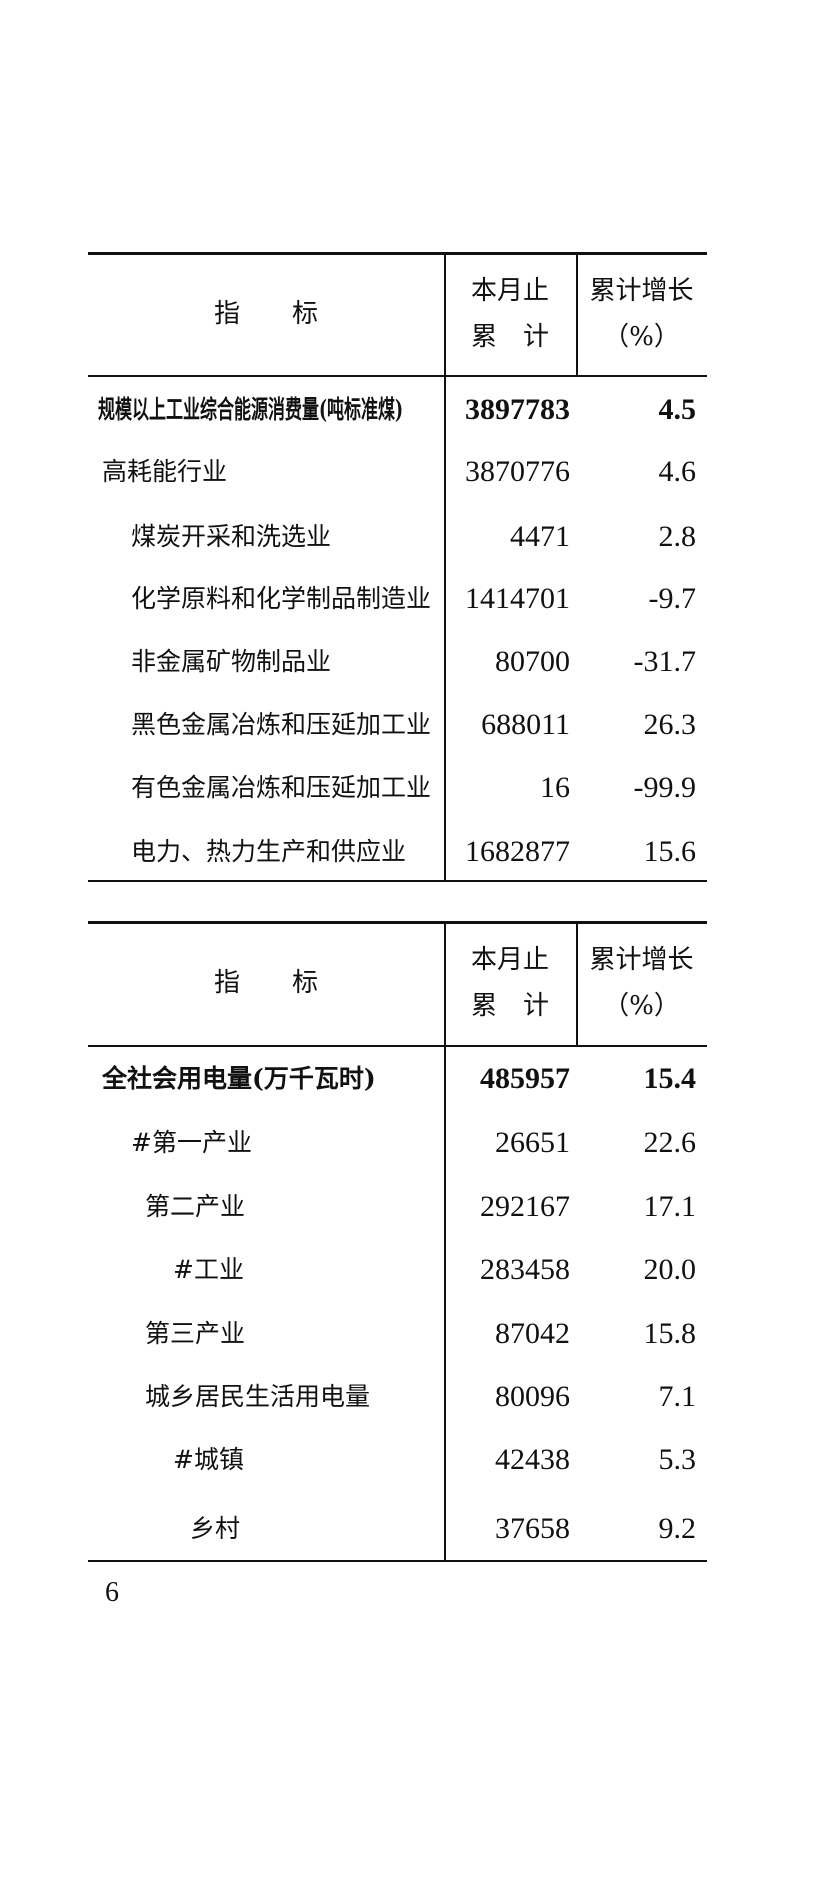 The width and height of the screenshot is (819, 1898). What do you see at coordinates (231, 536) in the screenshot?
I see `row-label: 煤炭开采和洗选业` at bounding box center [231, 536].